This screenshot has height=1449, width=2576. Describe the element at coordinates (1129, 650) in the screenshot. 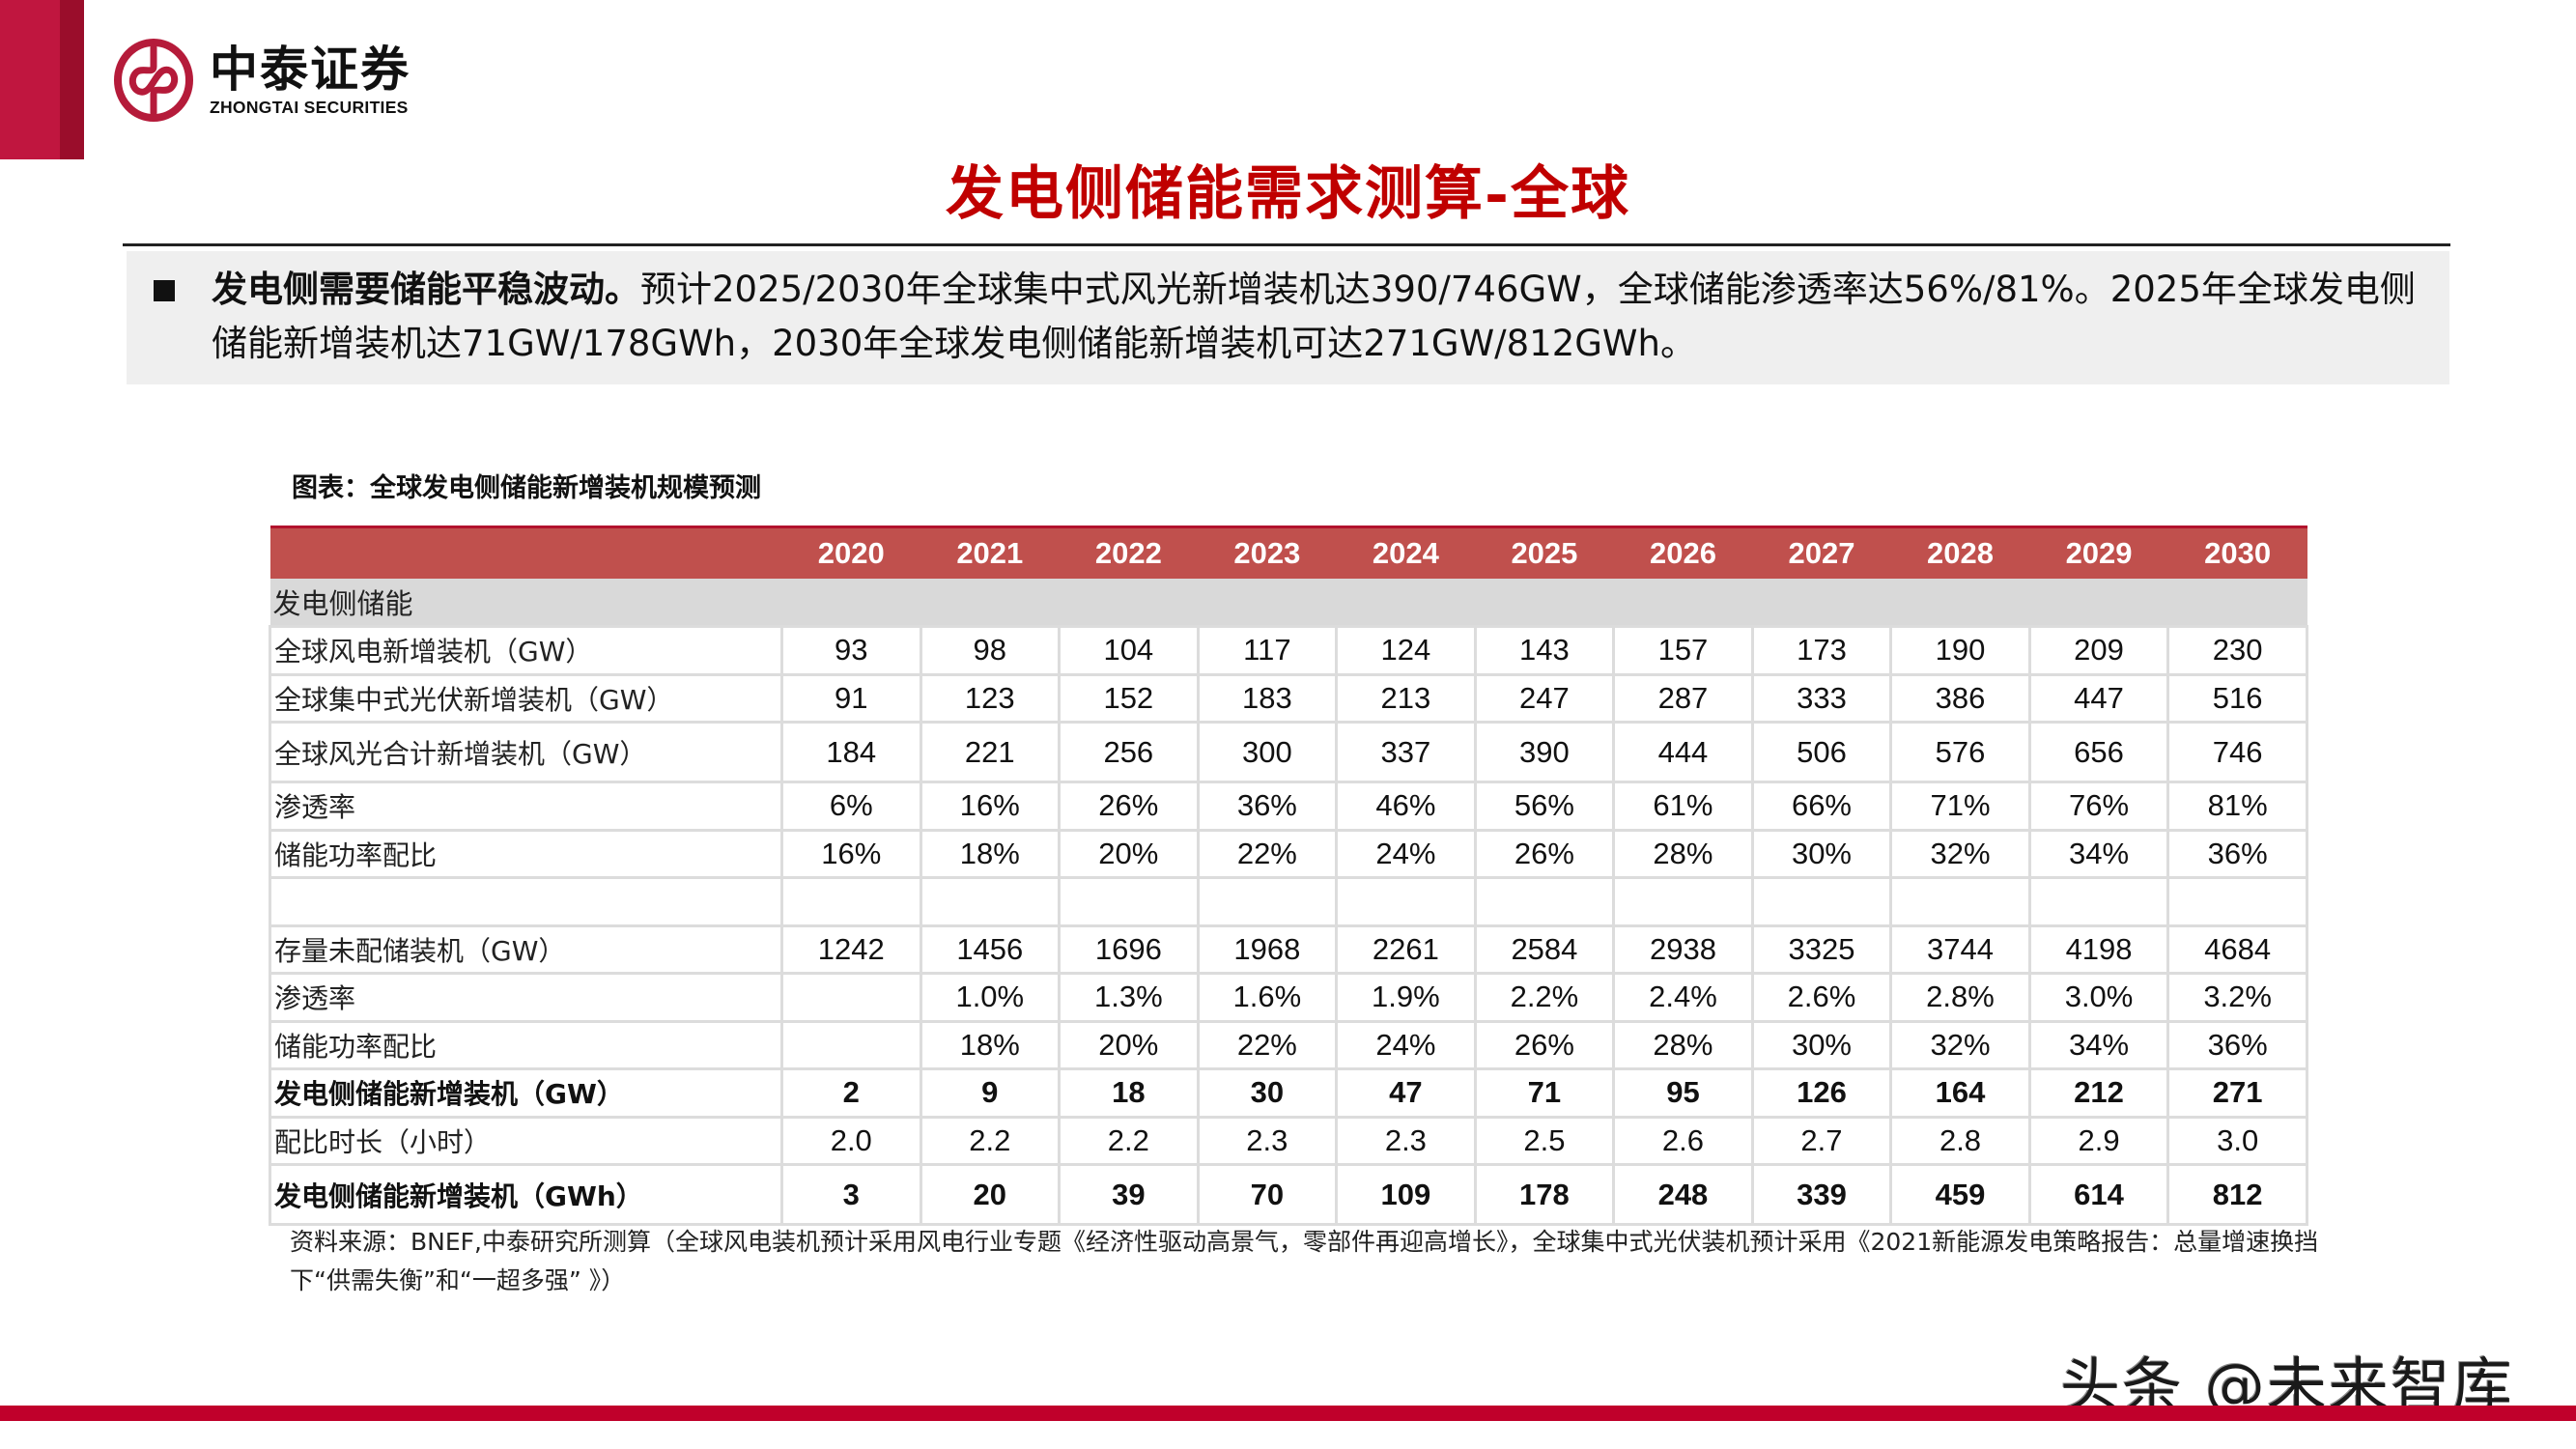

I see `table-cell: 104` at that location.